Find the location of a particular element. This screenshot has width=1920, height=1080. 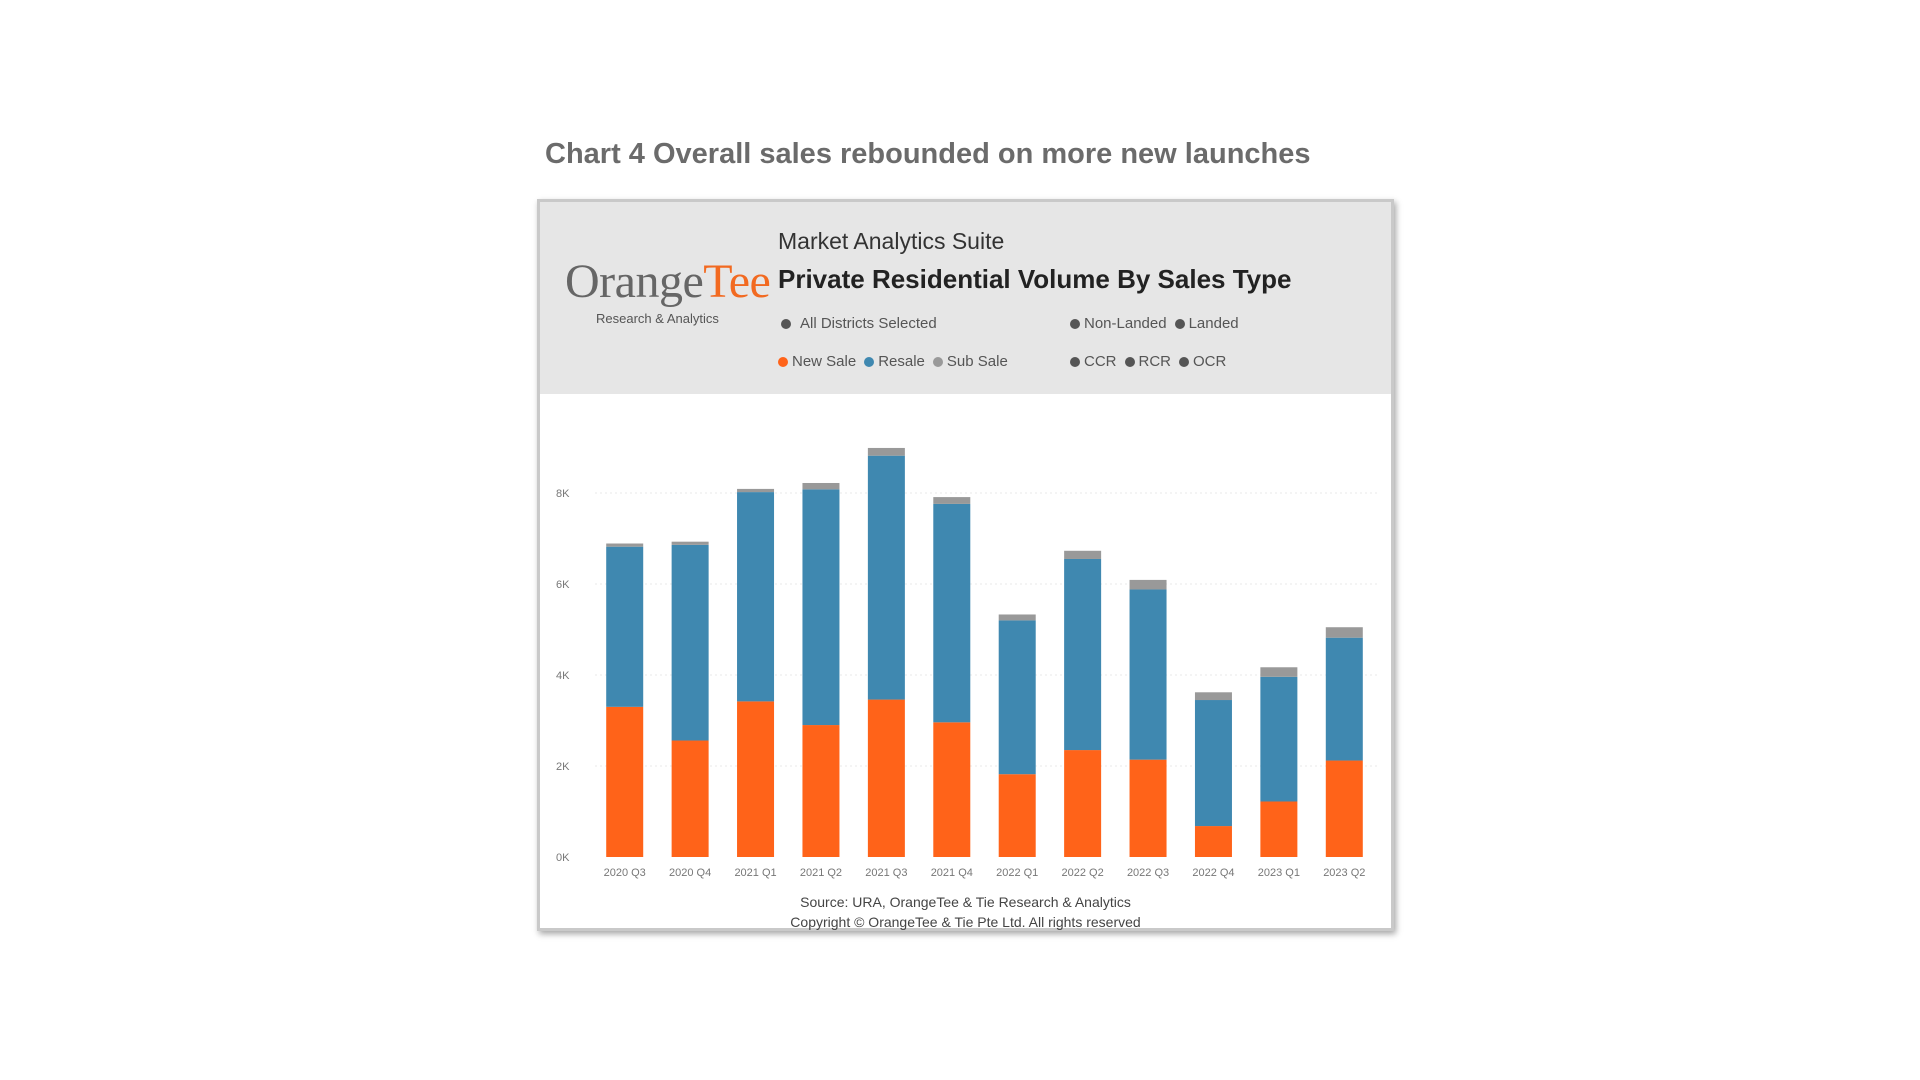

y-tick-label: 0K is located at coordinates (563, 858).